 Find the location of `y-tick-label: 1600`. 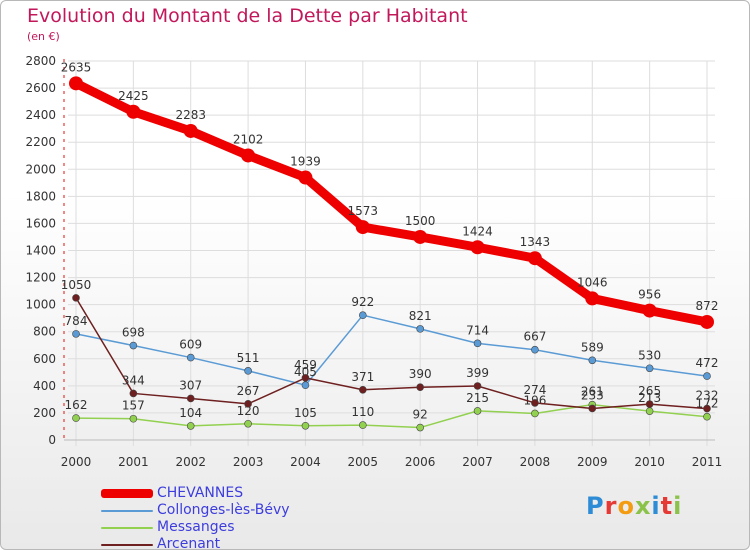

y-tick-label: 1600 is located at coordinates (40, 223).